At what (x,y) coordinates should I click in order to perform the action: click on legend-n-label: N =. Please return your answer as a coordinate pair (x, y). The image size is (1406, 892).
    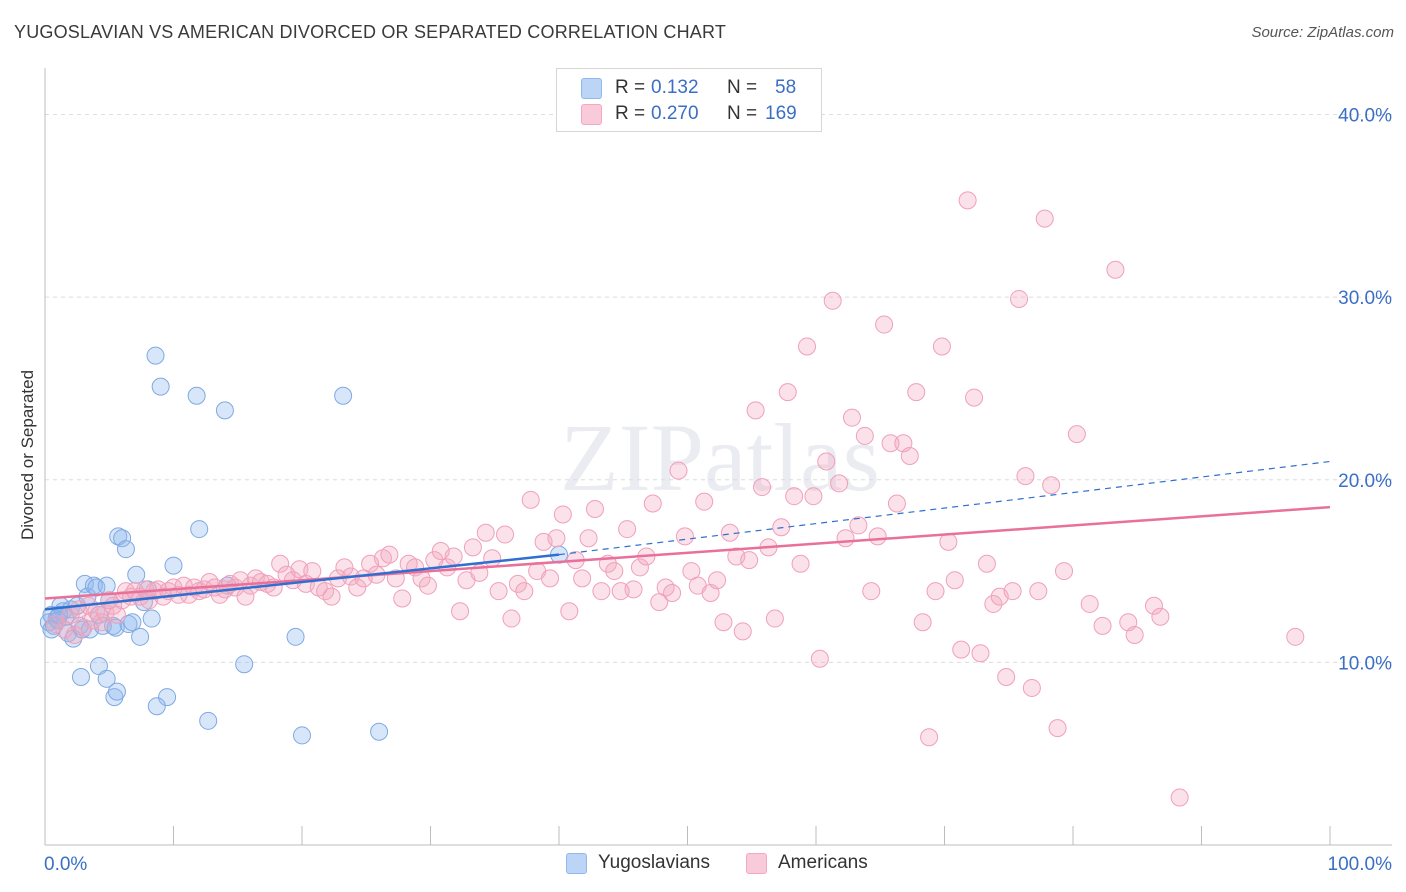
    Looking at the image, I should click on (742, 113).